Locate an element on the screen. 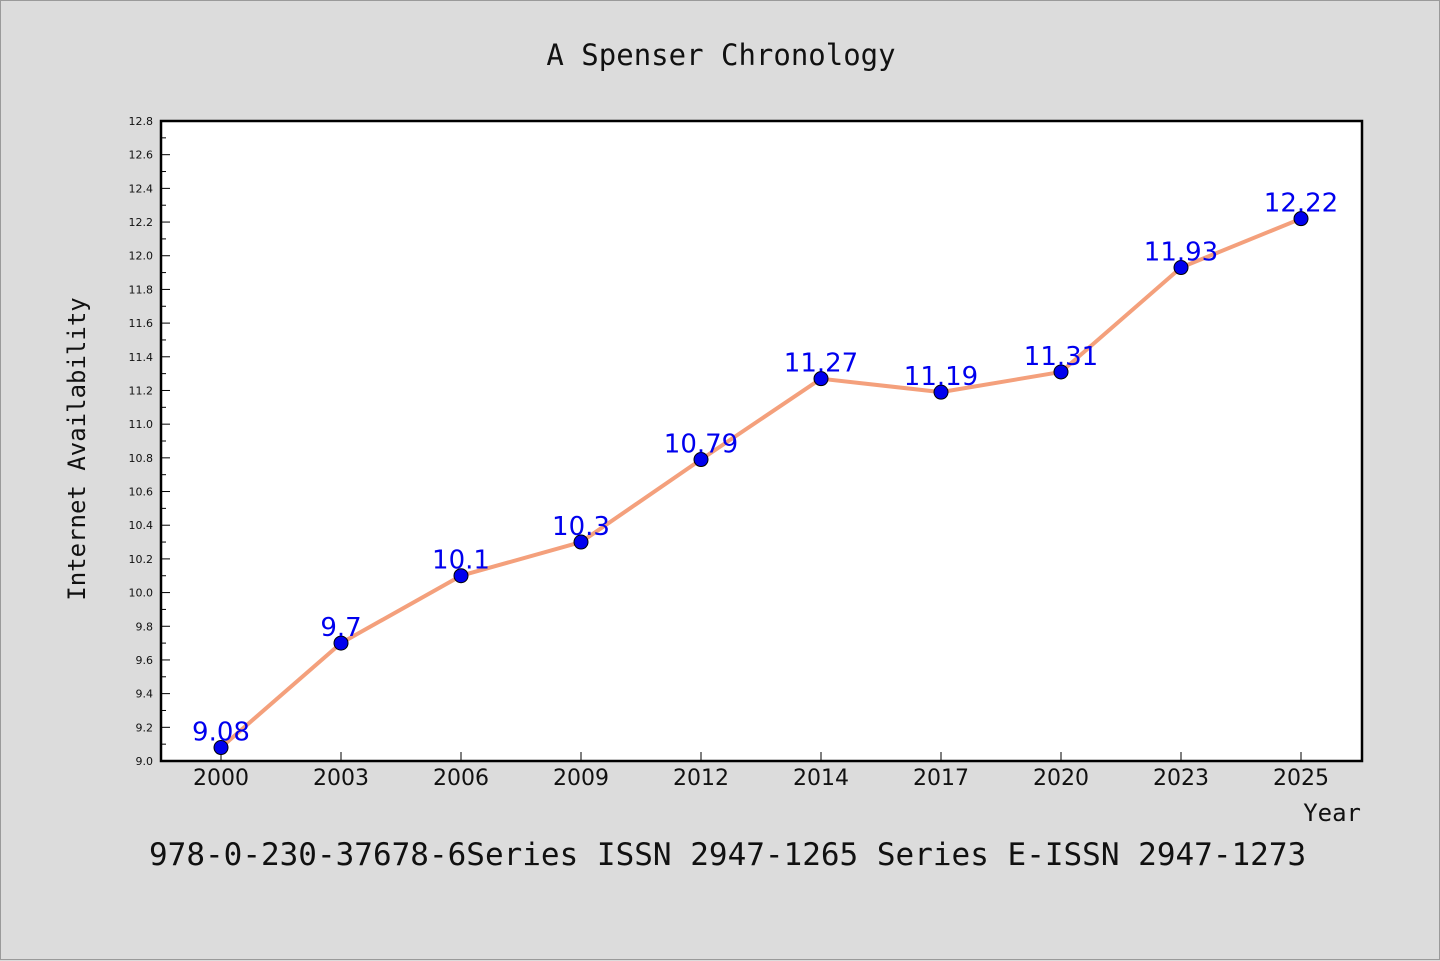 This screenshot has height=961, width=1440. y-tick-label: 10.8 is located at coordinates (141, 458).